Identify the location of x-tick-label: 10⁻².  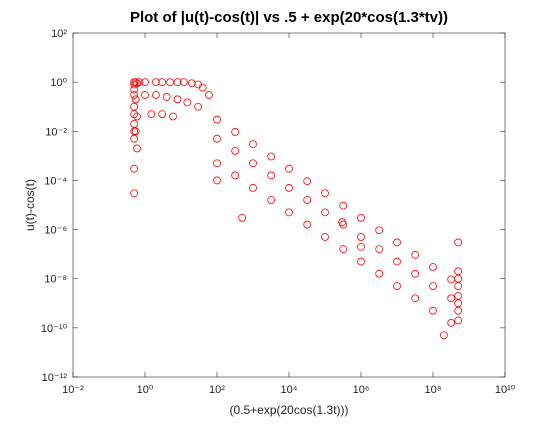
(73, 390).